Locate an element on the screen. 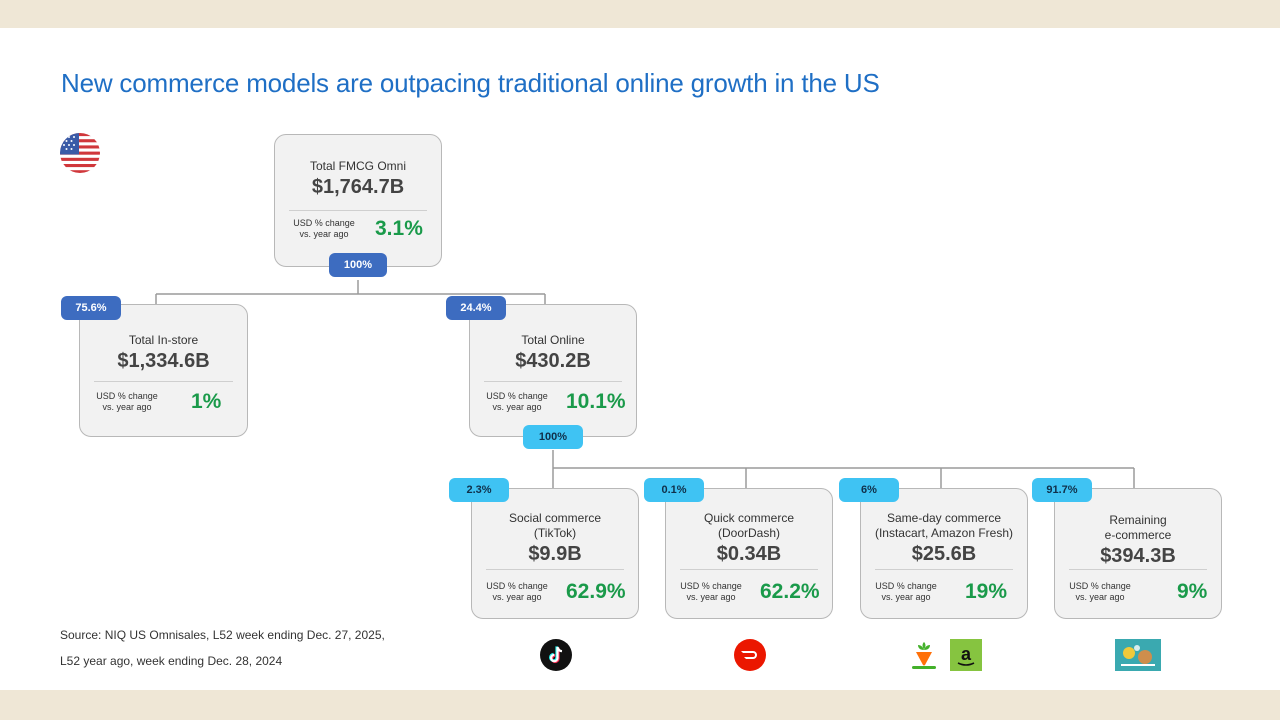 The image size is (1280, 720). svg-text: a is located at coordinates (966, 654).